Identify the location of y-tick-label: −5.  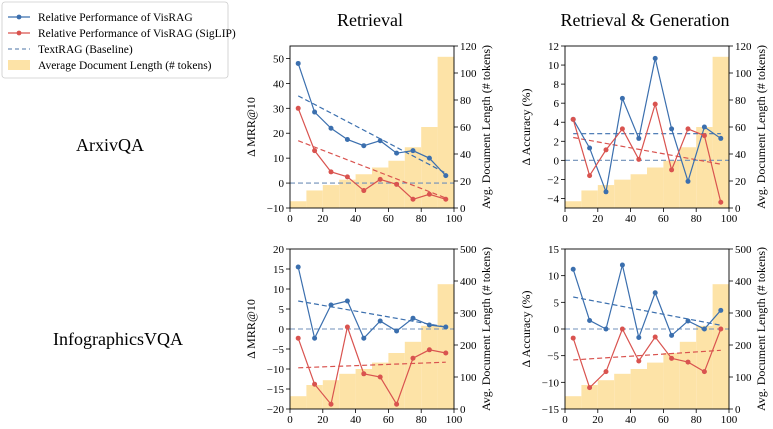
(278, 350).